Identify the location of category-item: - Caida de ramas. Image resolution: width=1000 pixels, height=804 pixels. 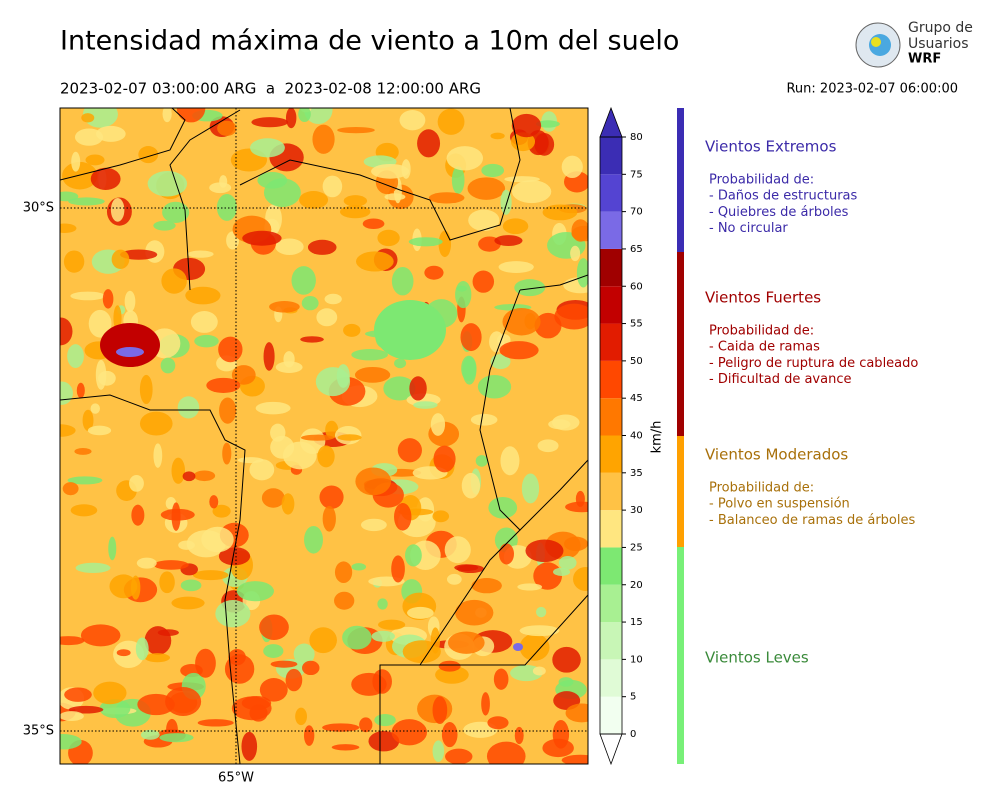
(764, 347).